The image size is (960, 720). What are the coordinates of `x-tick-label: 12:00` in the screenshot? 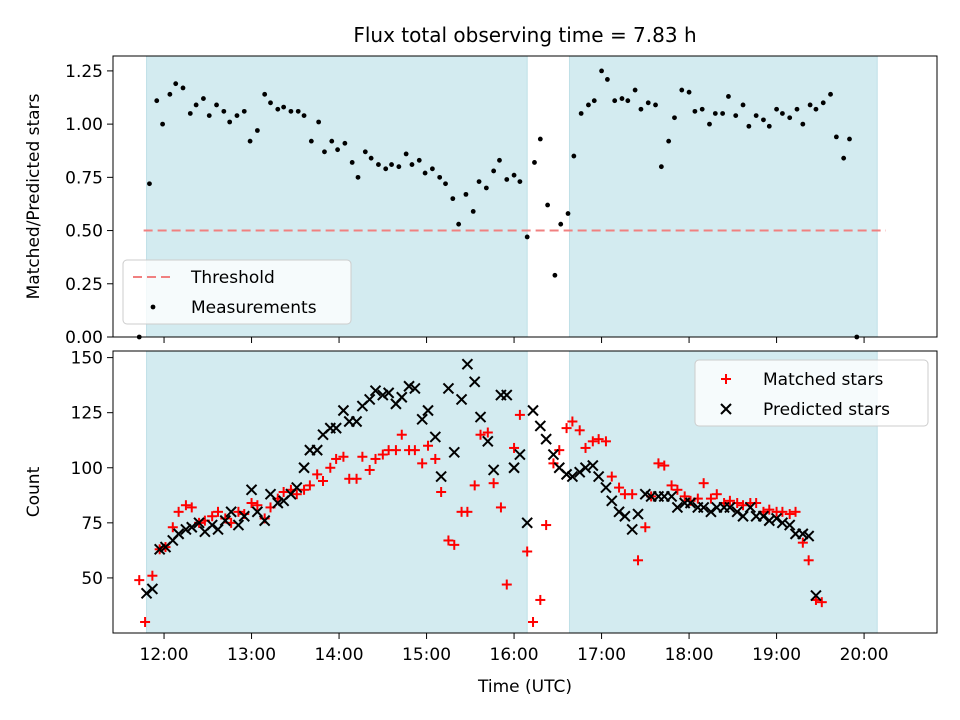 It's located at (164, 655).